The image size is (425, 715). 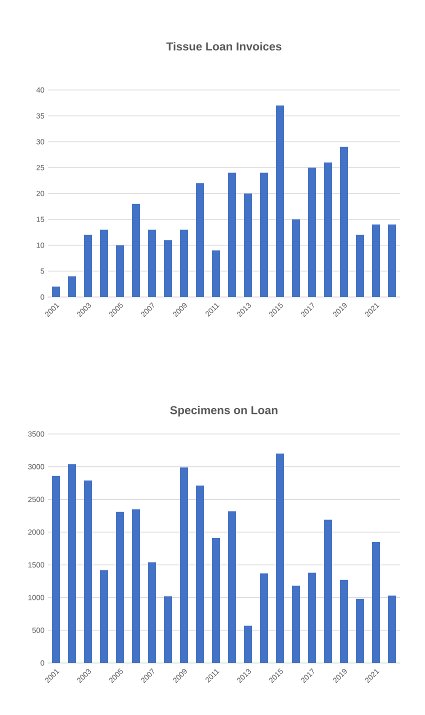 I want to click on chart-title: Tissue Loan Invoices, so click(x=224, y=46).